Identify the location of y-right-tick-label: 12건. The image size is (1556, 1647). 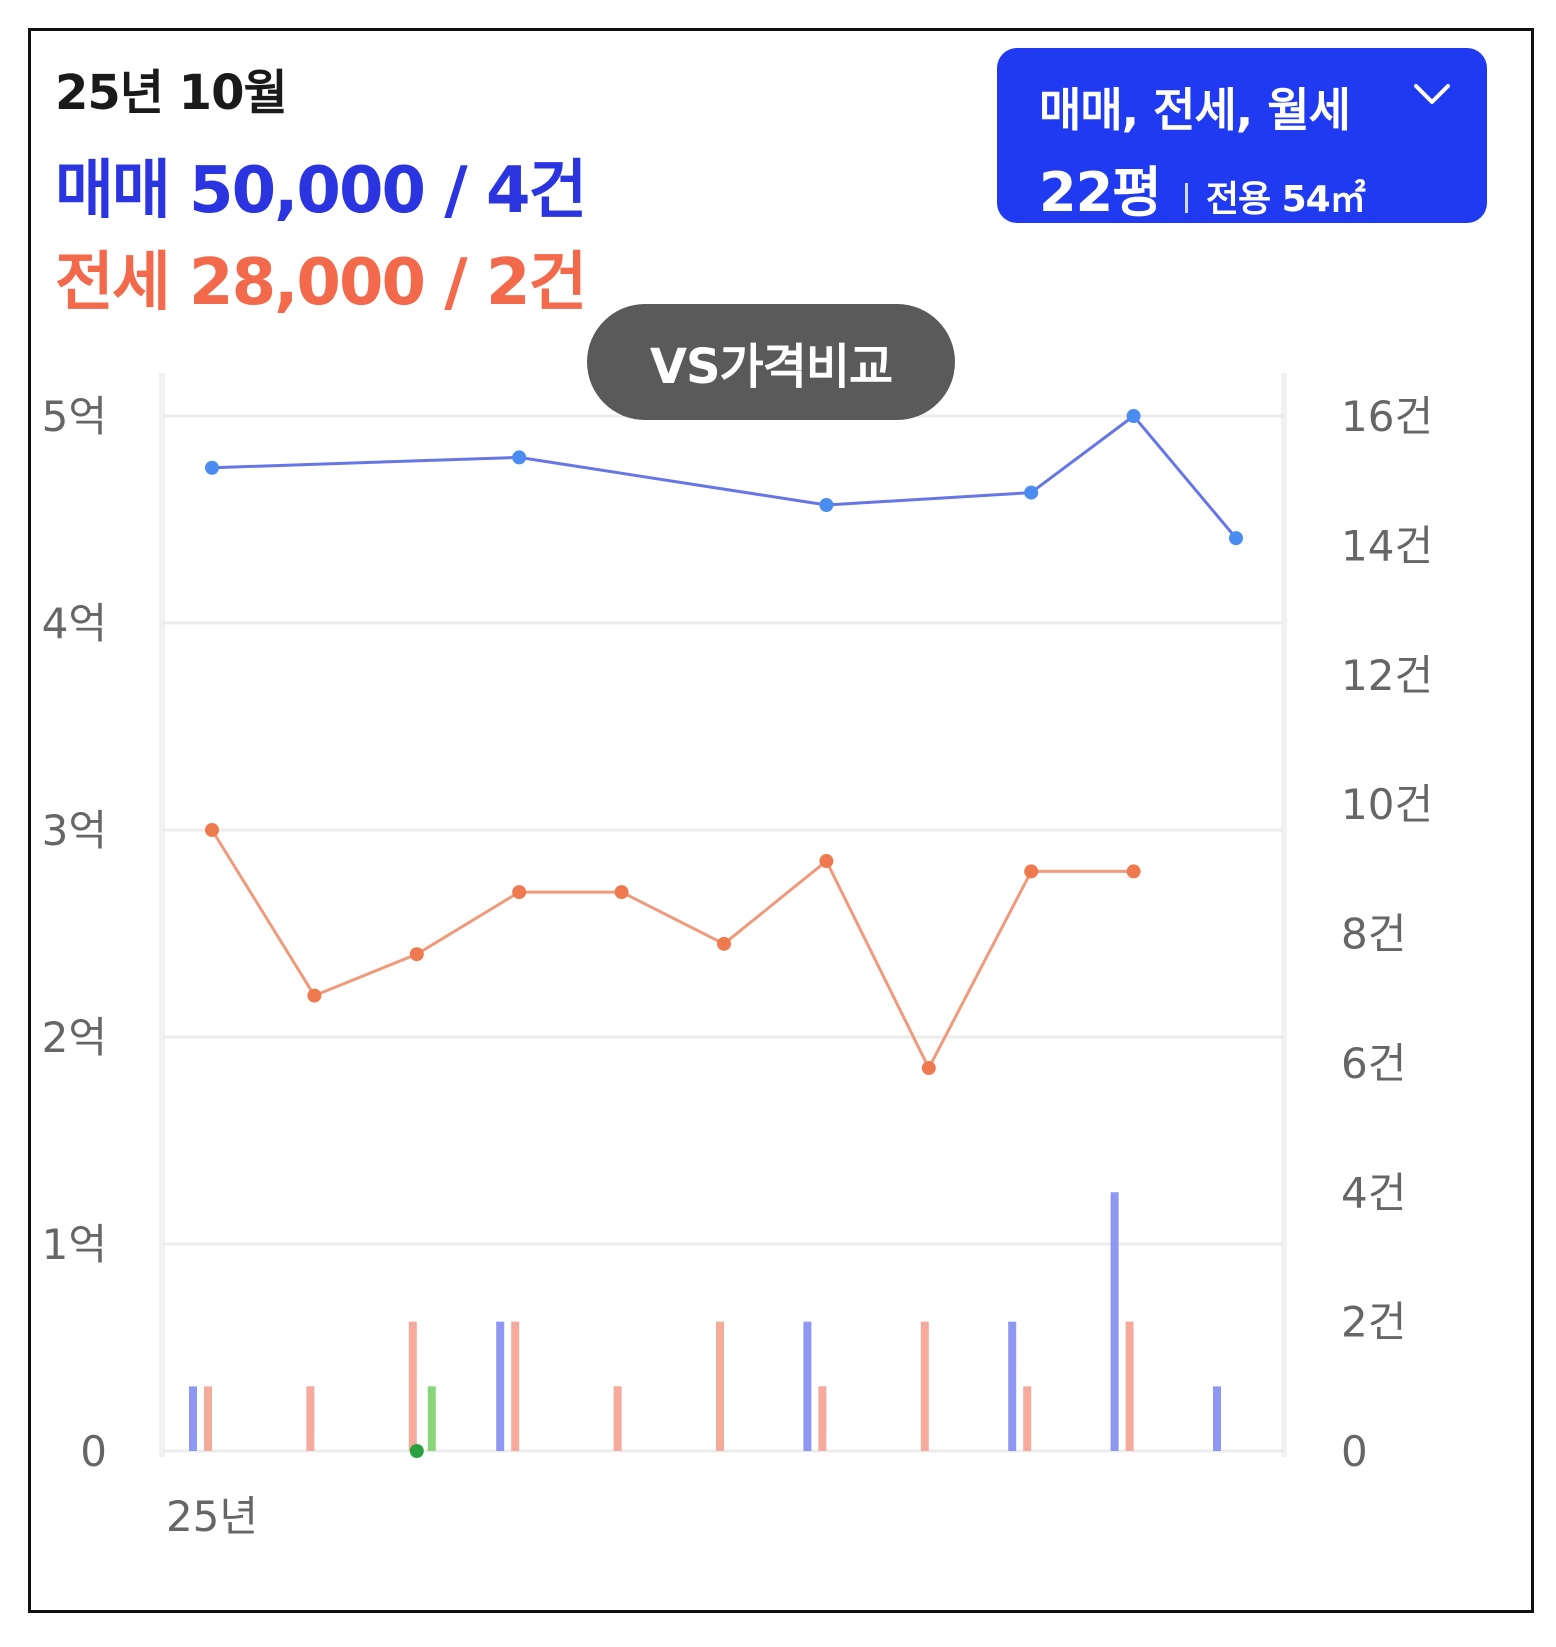
(1387, 675).